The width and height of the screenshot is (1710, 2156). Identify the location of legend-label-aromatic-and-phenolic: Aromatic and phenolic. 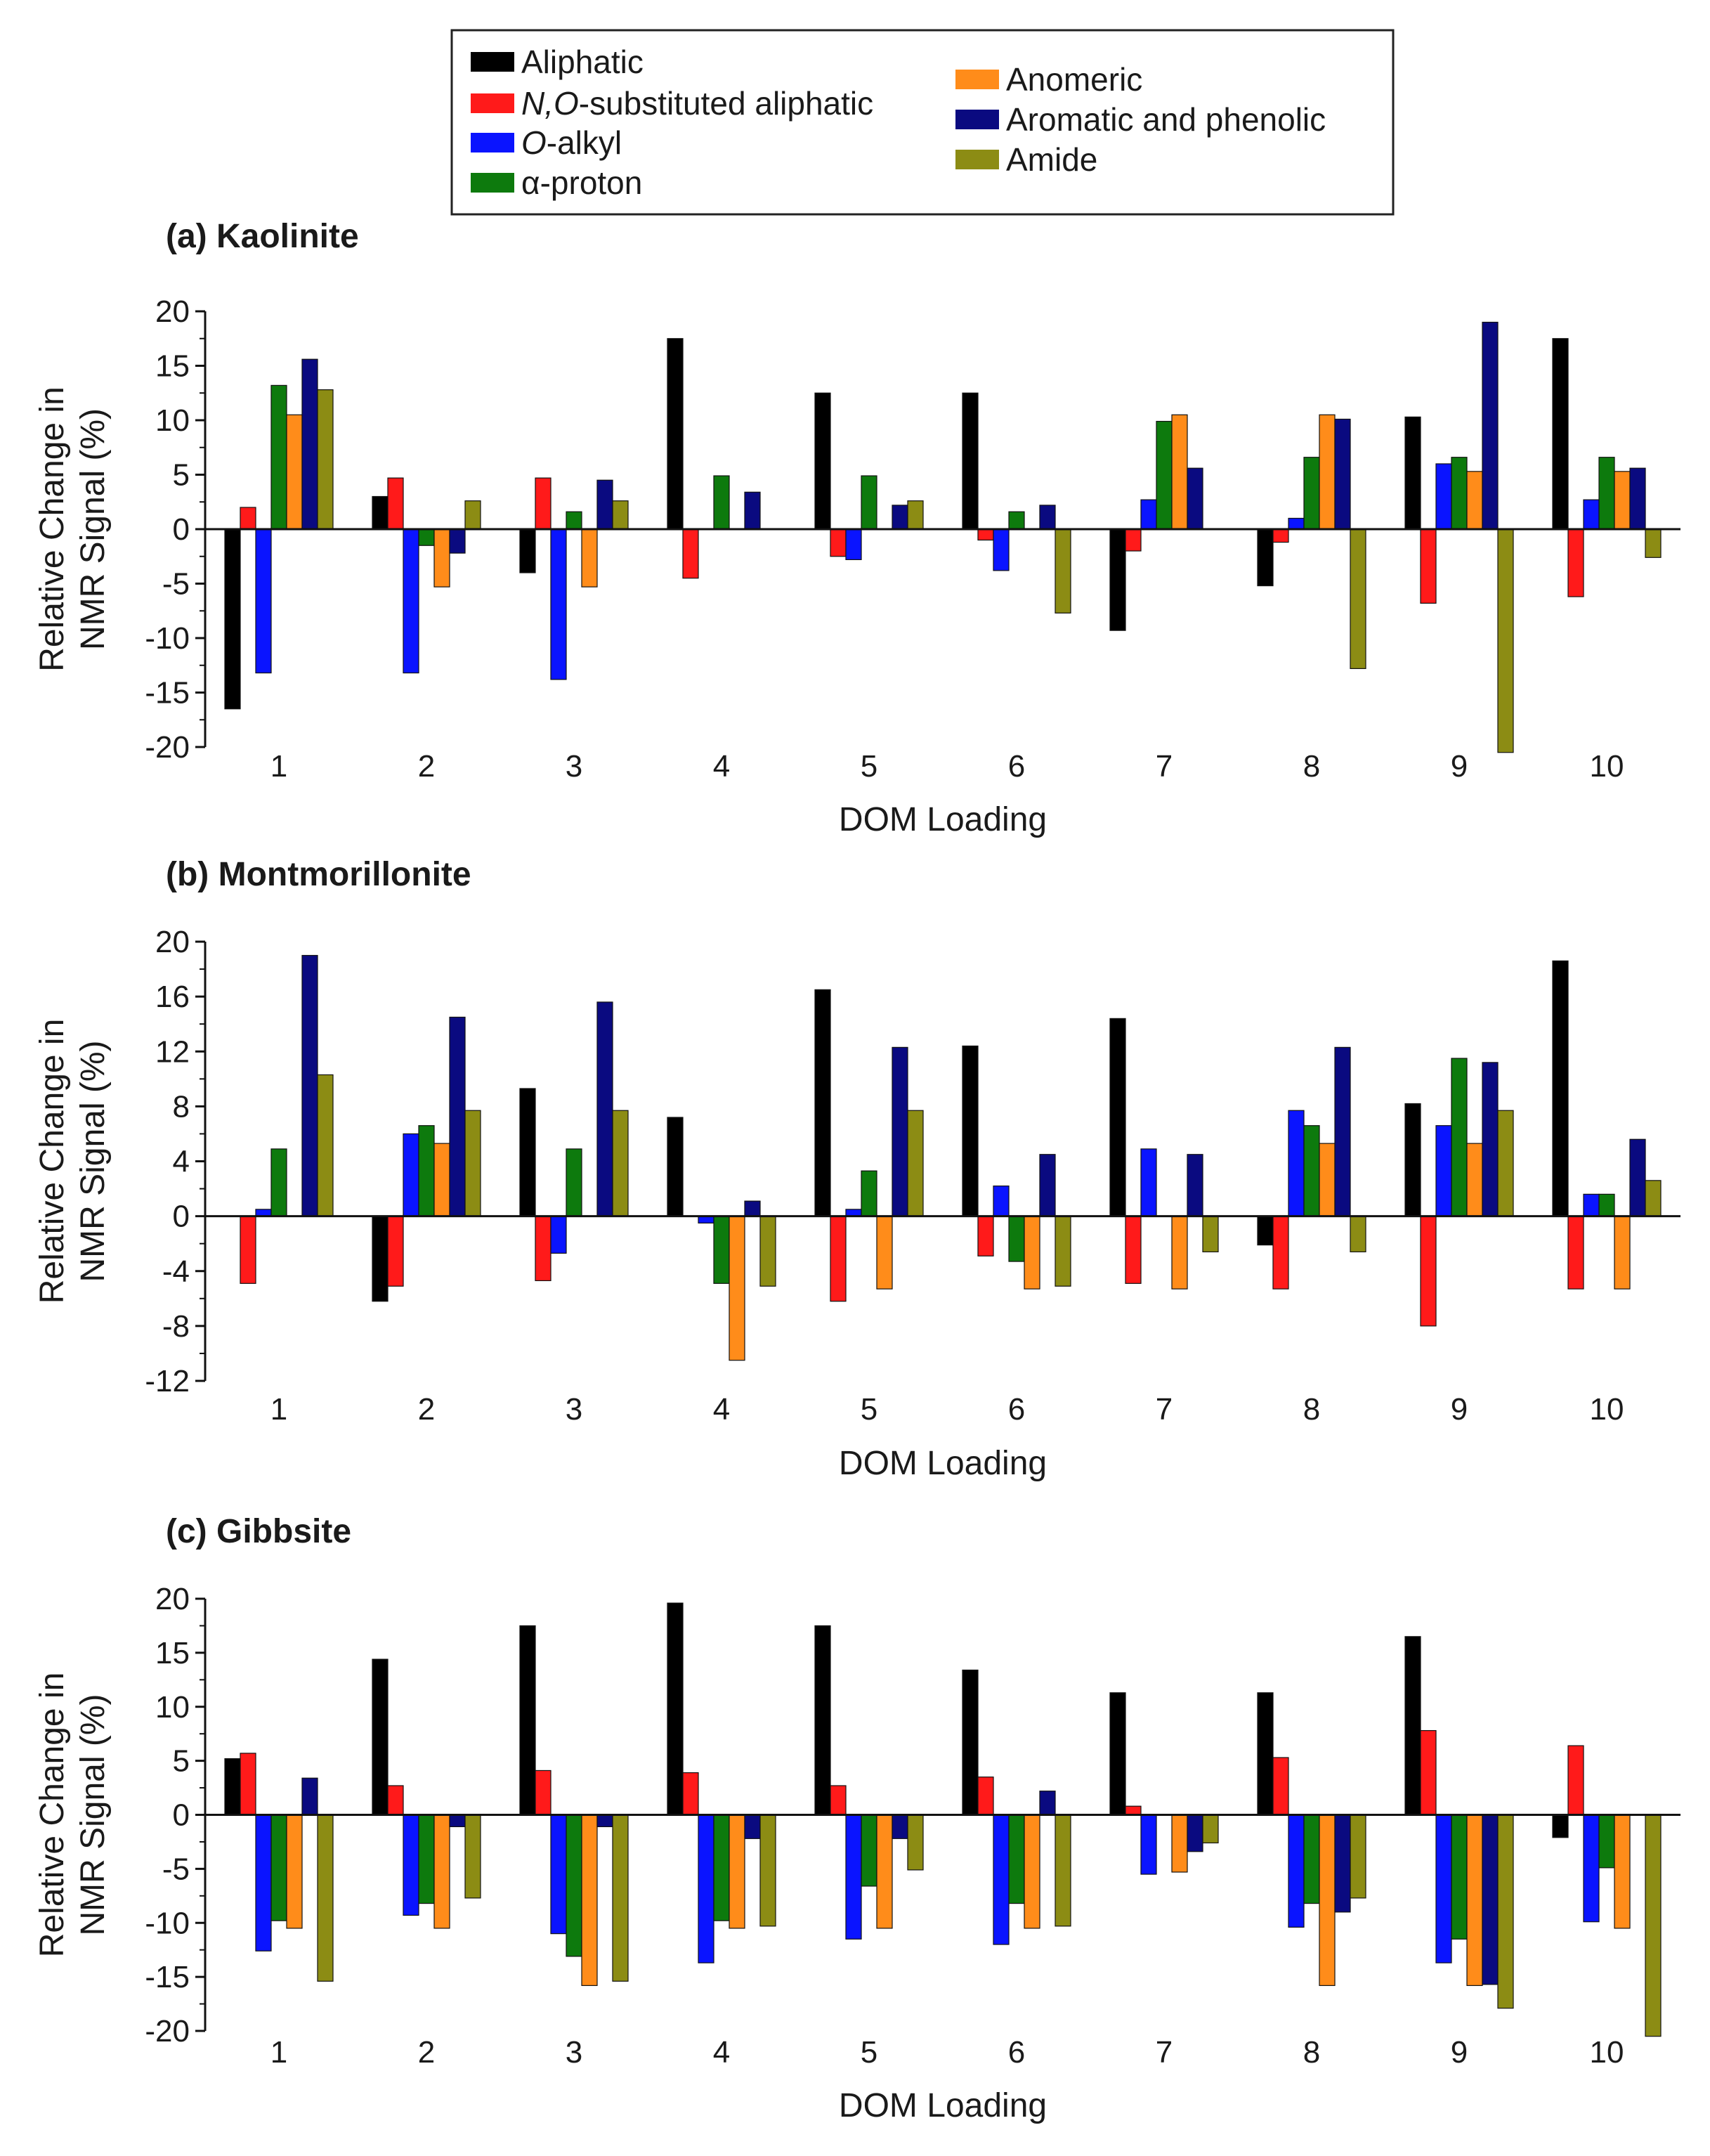
(1166, 119).